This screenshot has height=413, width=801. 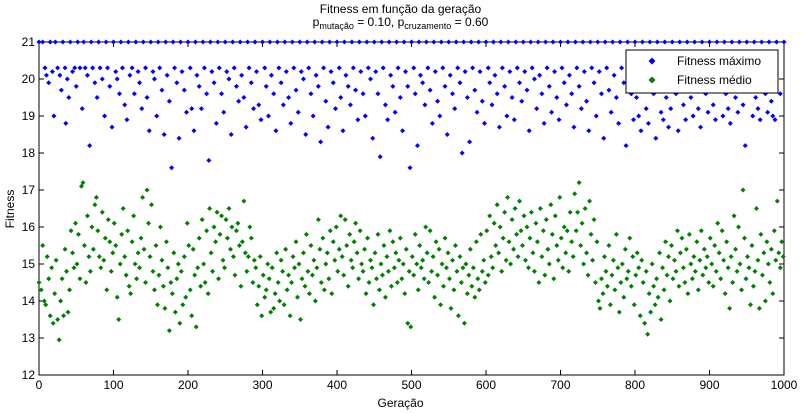 I want to click on x-tick-label: 400, so click(x=337, y=385).